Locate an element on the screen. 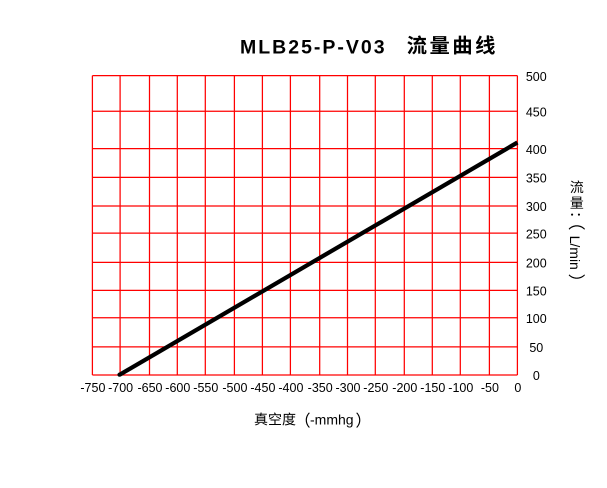 The width and height of the screenshot is (607, 488). svg-text: 450 is located at coordinates (536, 113).